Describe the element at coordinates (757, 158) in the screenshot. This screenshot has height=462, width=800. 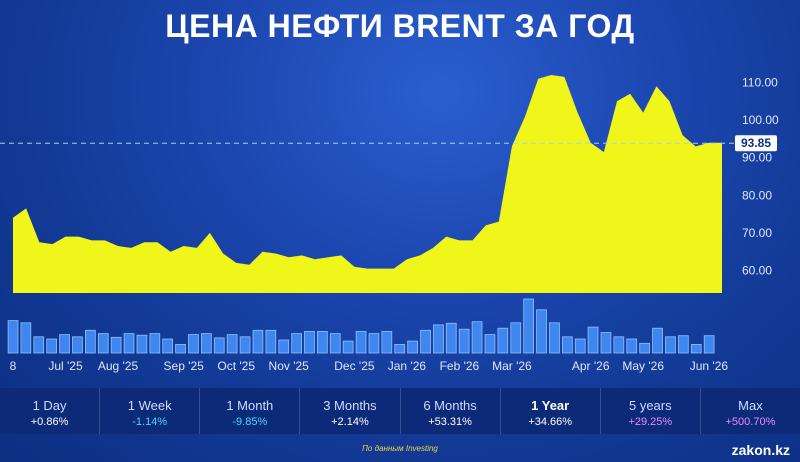
I see `y-tick-label: 90.00` at that location.